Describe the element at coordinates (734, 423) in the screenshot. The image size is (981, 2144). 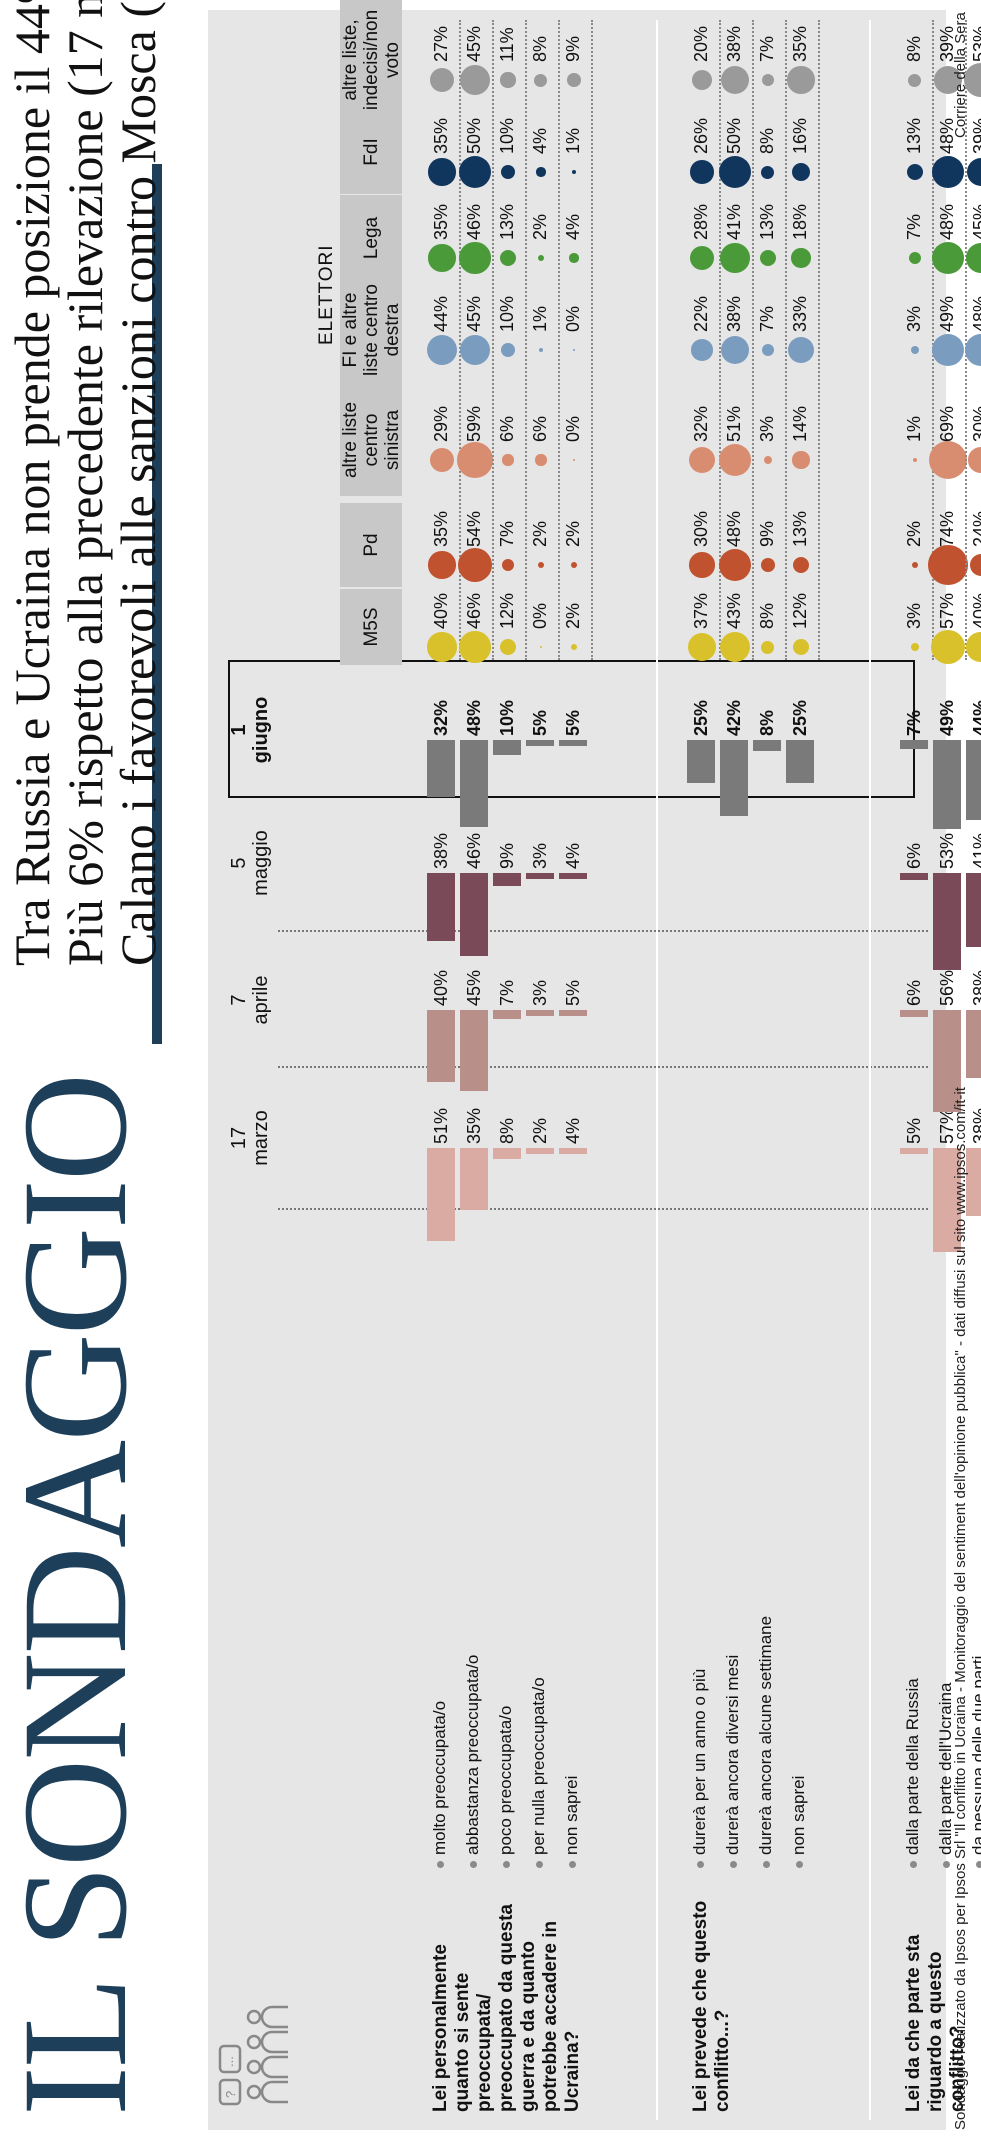
I see `party-value: 51%` at that location.